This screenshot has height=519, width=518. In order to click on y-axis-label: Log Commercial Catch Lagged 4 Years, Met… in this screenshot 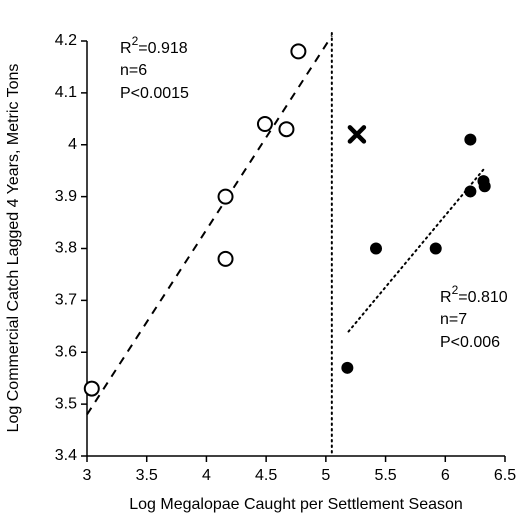, I will do `click(13, 248)`.